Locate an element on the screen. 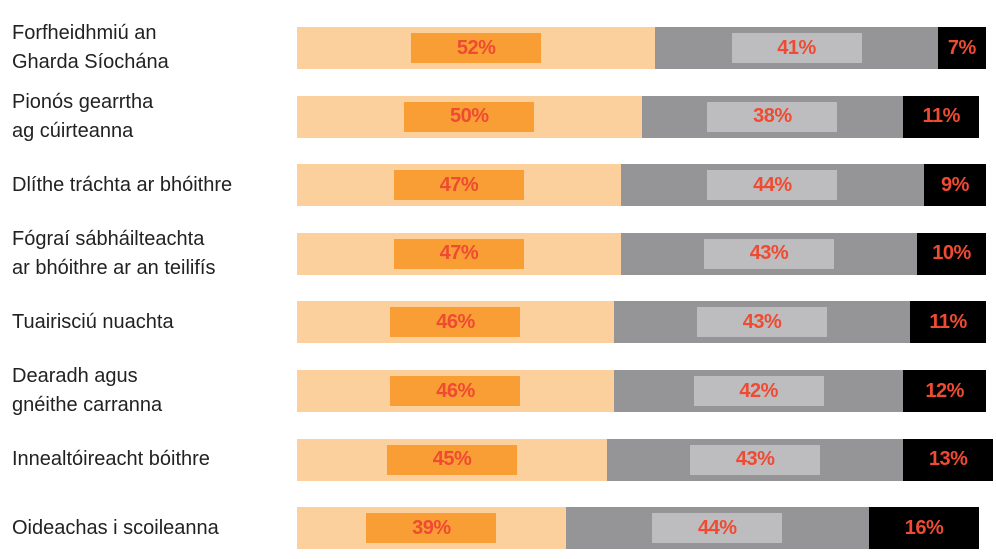 Image resolution: width=996 pixels, height=559 pixels. value-label: 42% is located at coordinates (758, 390).